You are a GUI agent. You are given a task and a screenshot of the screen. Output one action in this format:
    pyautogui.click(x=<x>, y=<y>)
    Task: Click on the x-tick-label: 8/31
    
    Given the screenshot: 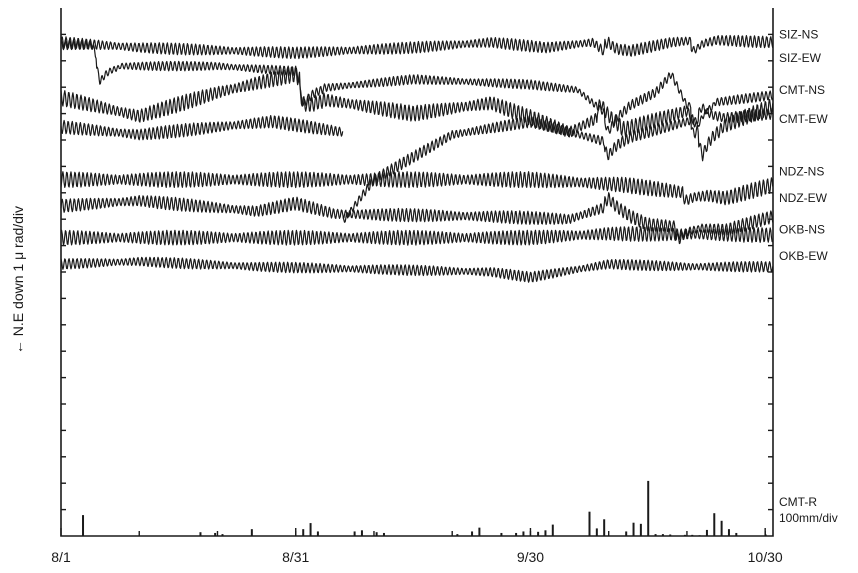 What is the action you would take?
    pyautogui.click(x=295, y=557)
    